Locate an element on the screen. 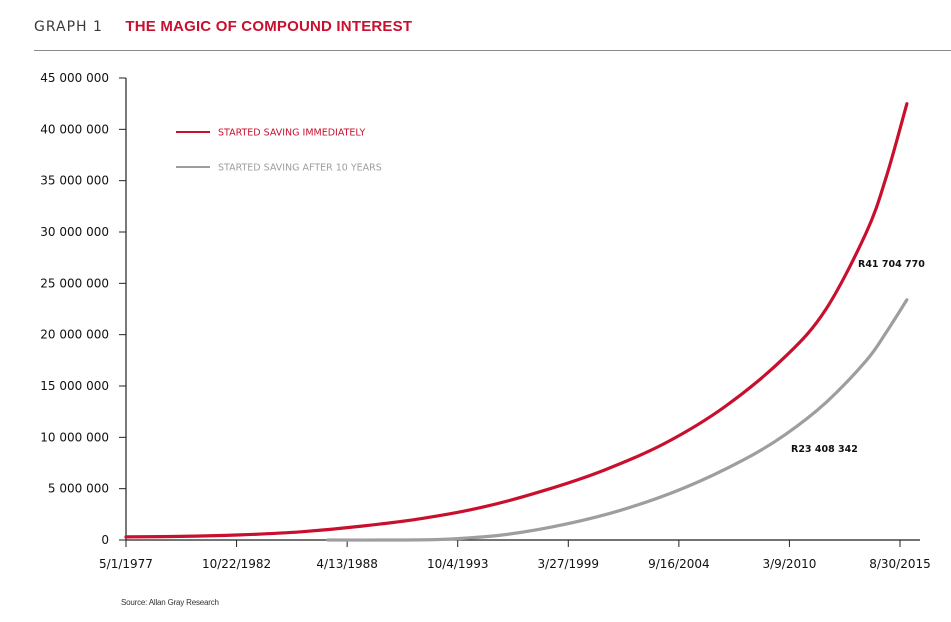 Image resolution: width=951 pixels, height=622 pixels. y-tick-label: 25 000 000 is located at coordinates (74, 283).